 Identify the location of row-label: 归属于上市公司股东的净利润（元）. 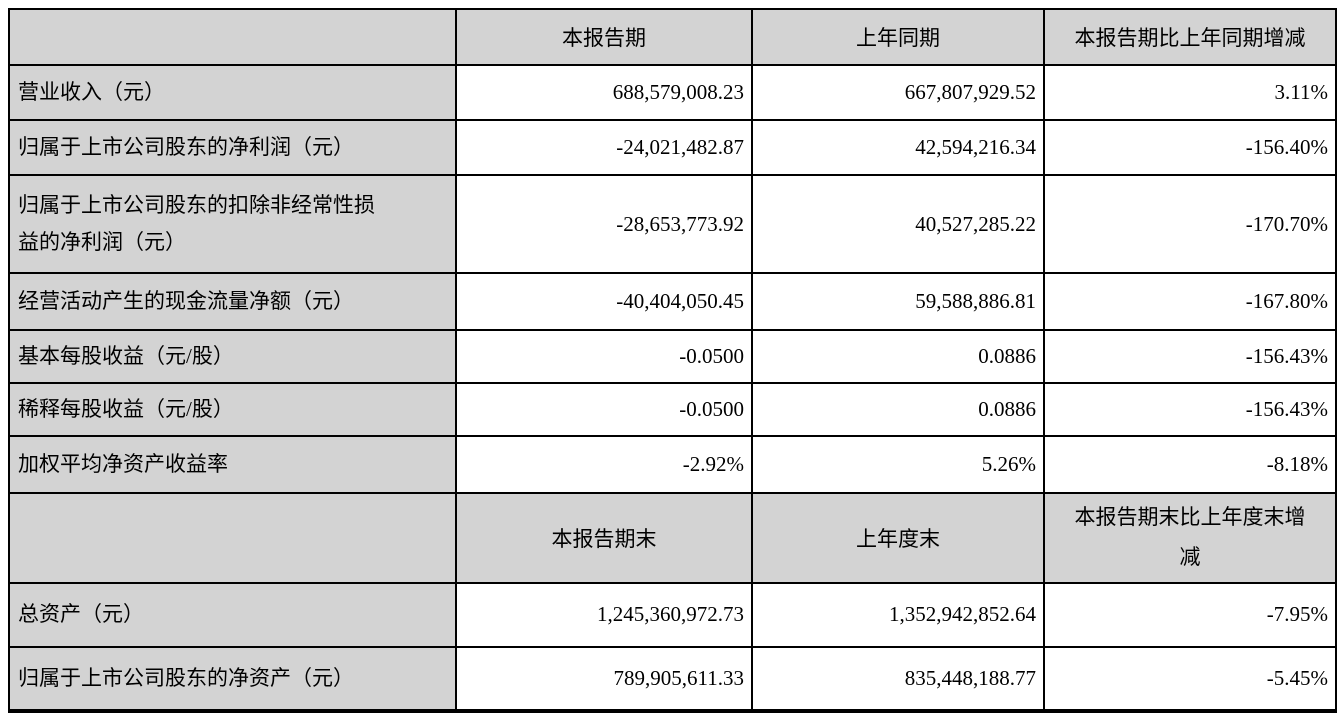
(232, 147).